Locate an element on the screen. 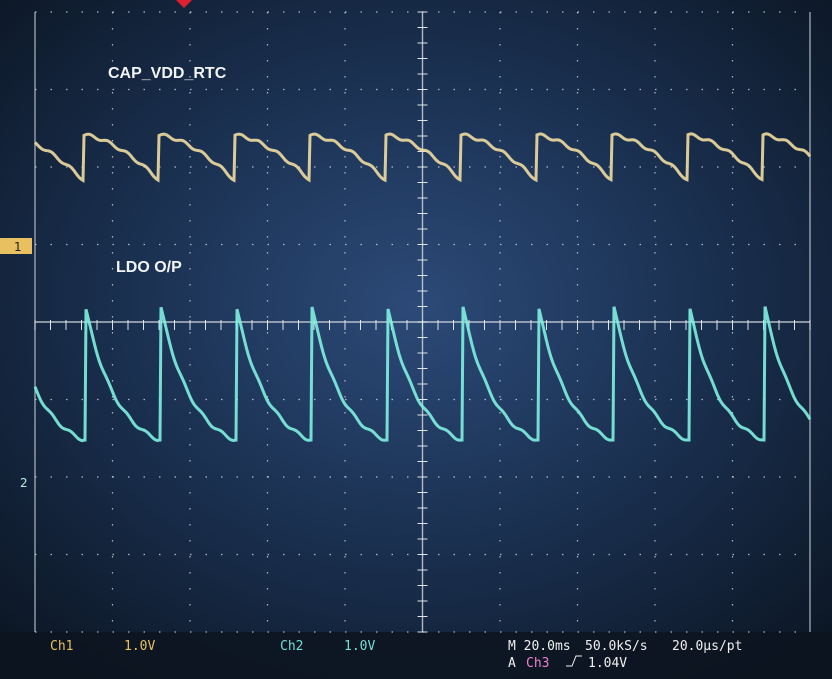 The width and height of the screenshot is (832, 679). trigger-slope-icon is located at coordinates (574, 661).